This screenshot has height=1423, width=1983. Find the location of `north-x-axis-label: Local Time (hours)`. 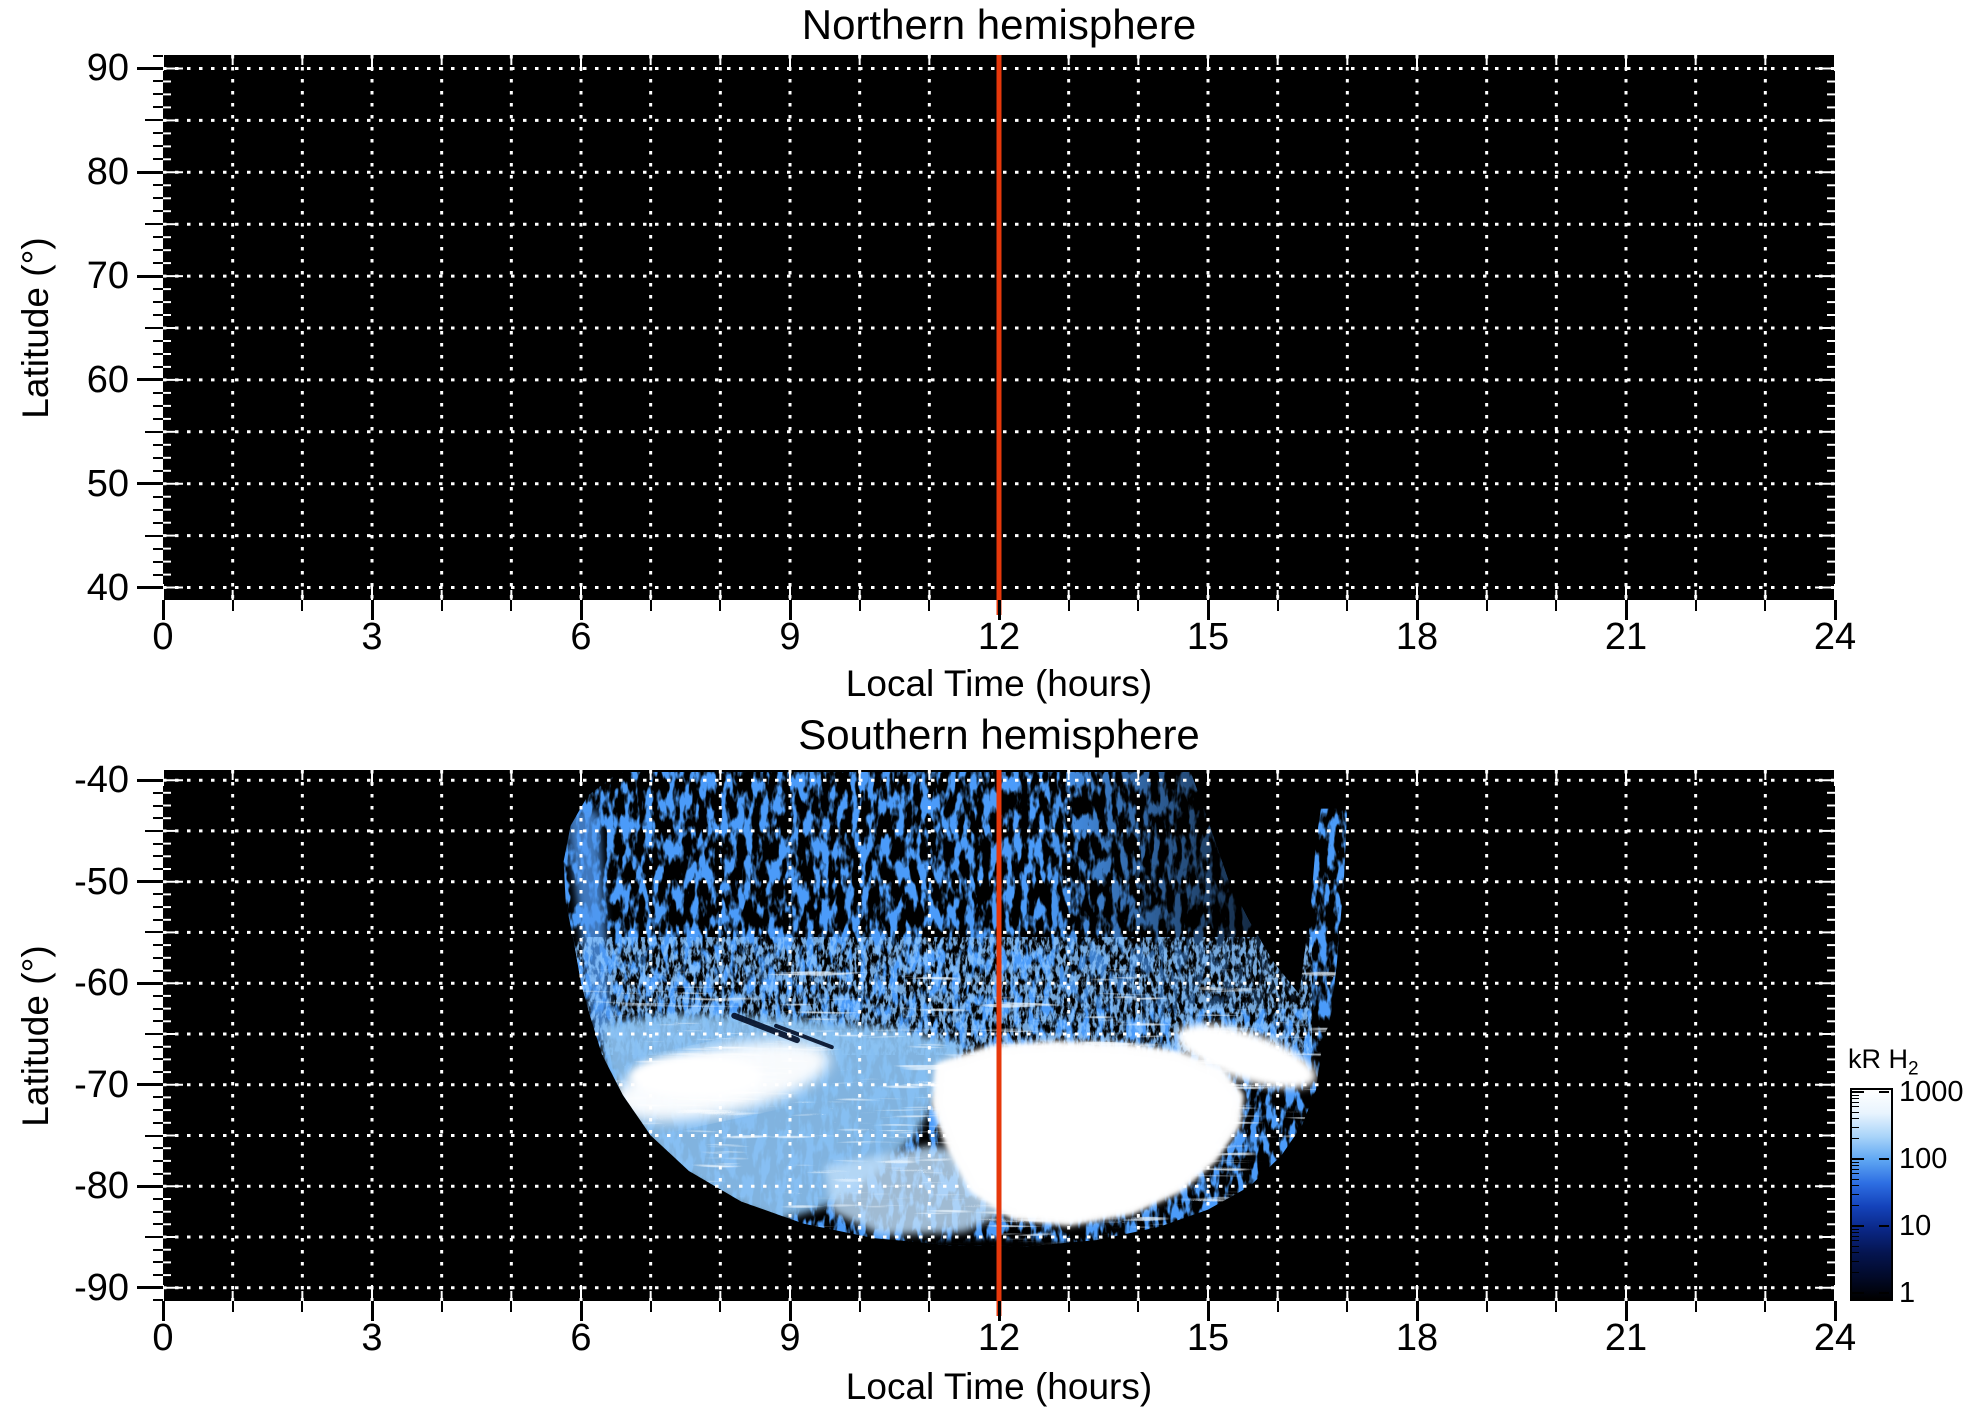

north-x-axis-label: Local Time (hours) is located at coordinates (999, 683).